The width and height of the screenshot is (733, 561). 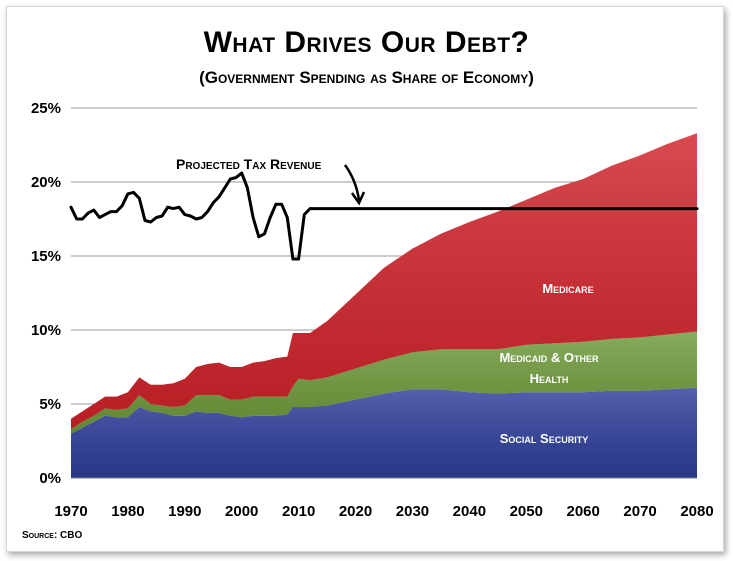 I want to click on revenue-label: Projected Tax Revenue, so click(x=249, y=164).